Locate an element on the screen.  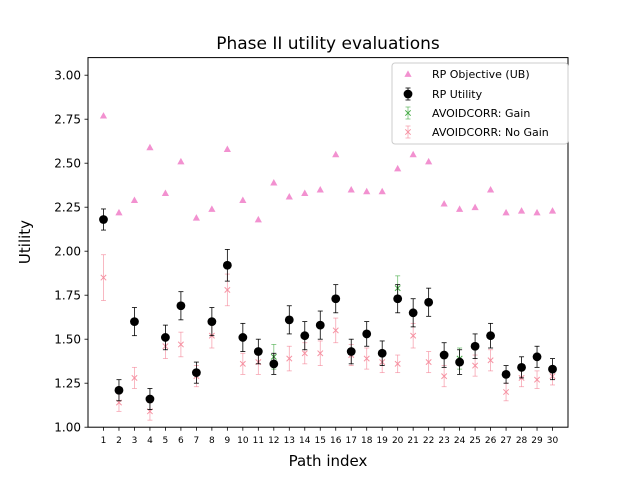
x-tick-label: 5 is located at coordinates (166, 441).